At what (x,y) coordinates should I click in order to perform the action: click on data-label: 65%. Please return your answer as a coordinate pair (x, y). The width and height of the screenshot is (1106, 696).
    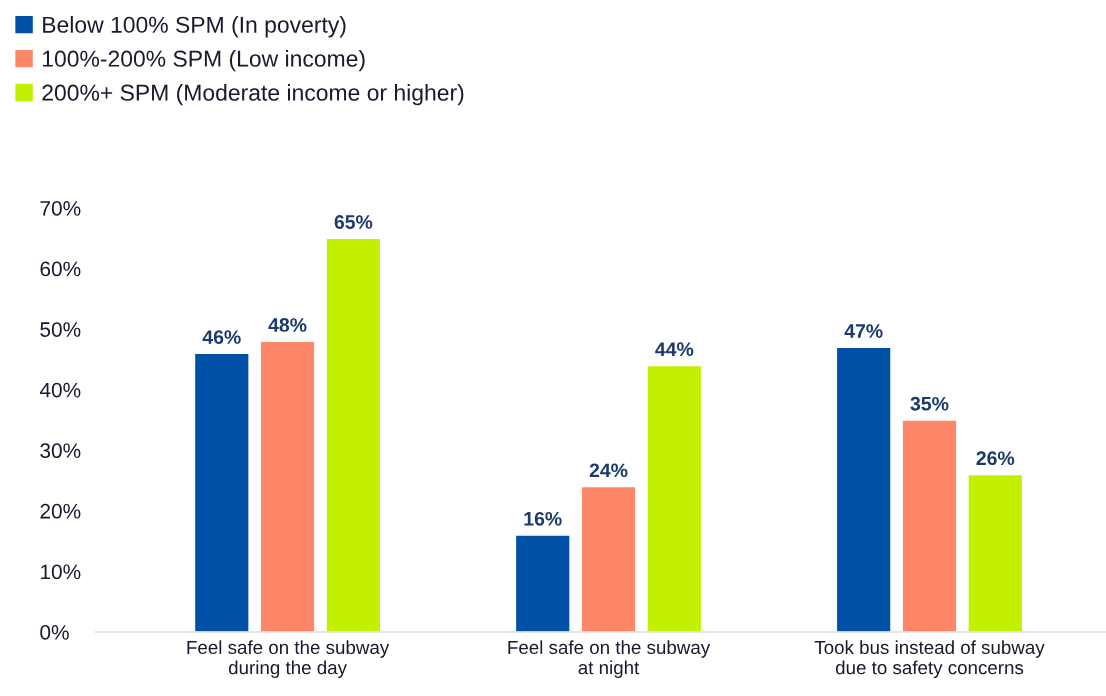
    Looking at the image, I should click on (353, 222).